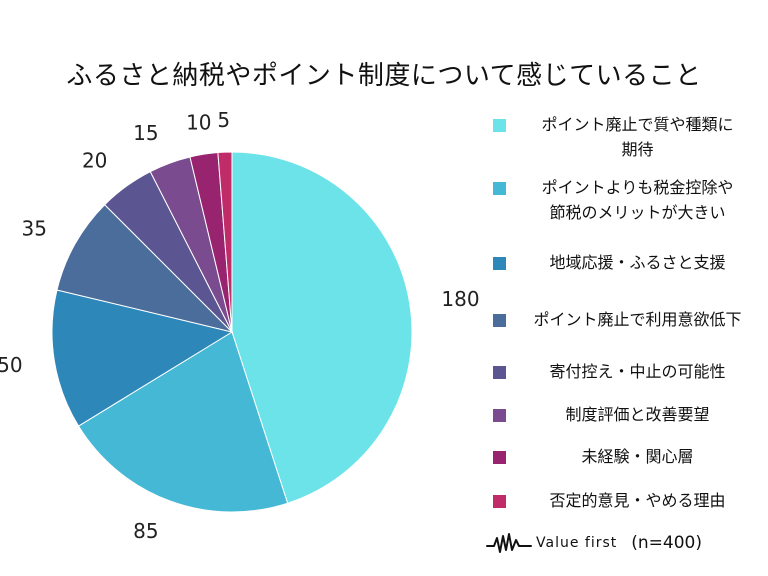 This screenshot has width=768, height=576. Describe the element at coordinates (145, 531) in the screenshot. I see `slice-value-label: 85` at that location.